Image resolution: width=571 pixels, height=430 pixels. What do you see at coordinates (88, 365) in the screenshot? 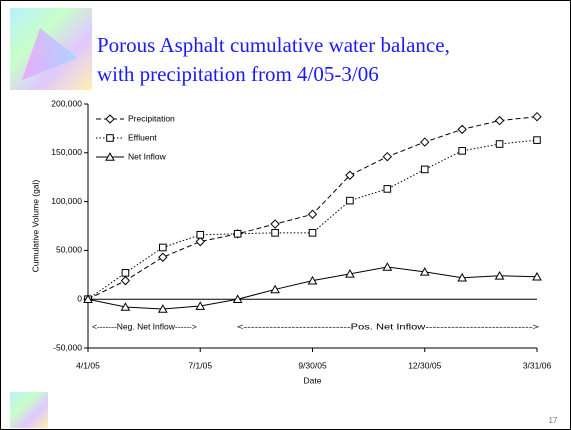
I see `x-tick-label: 4/1/05` at bounding box center [88, 365].